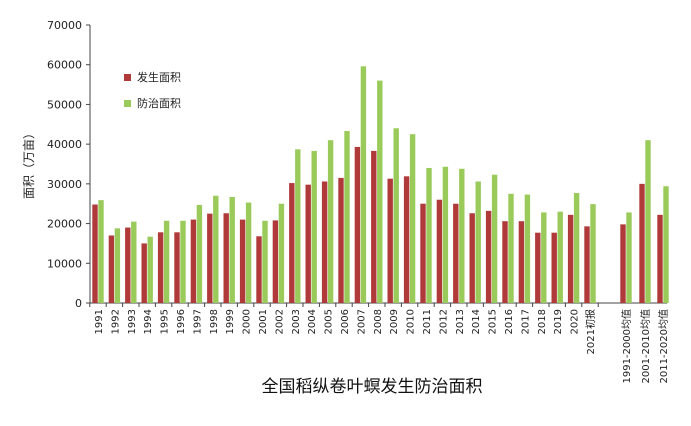  I want to click on x-tick-label: 2016, so click(509, 321).